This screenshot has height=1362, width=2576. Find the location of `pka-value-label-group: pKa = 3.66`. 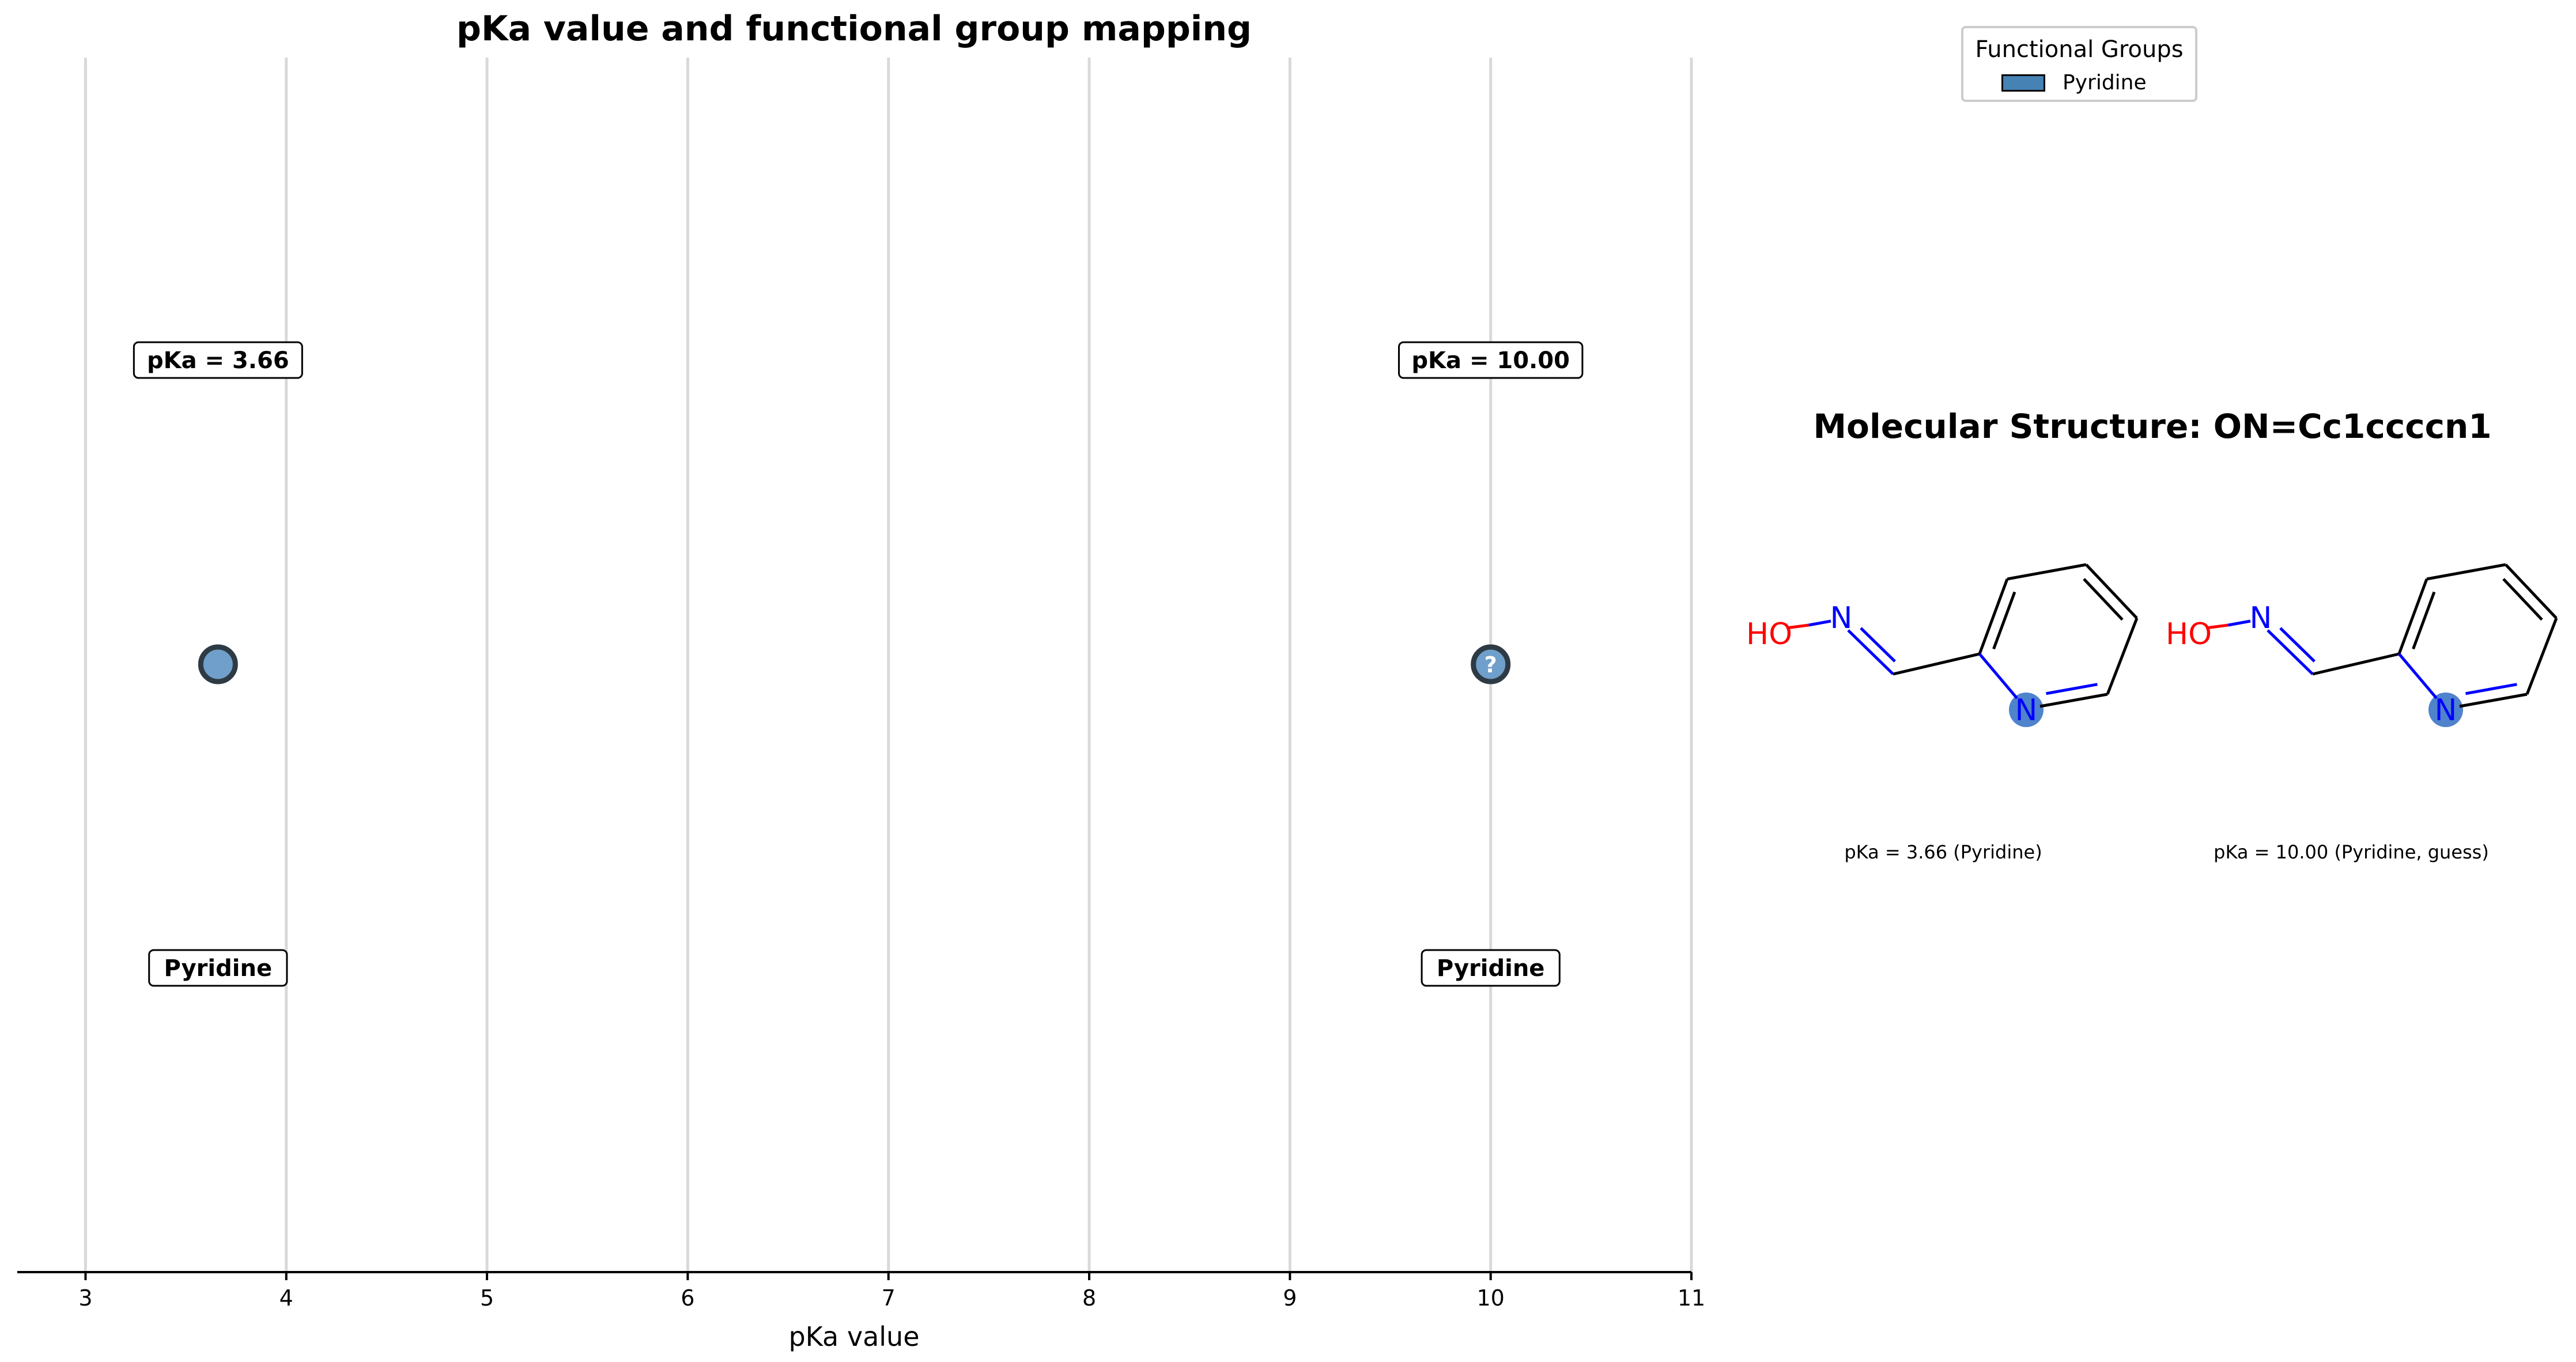

pka-value-label-group: pKa = 3.66 is located at coordinates (218, 360).